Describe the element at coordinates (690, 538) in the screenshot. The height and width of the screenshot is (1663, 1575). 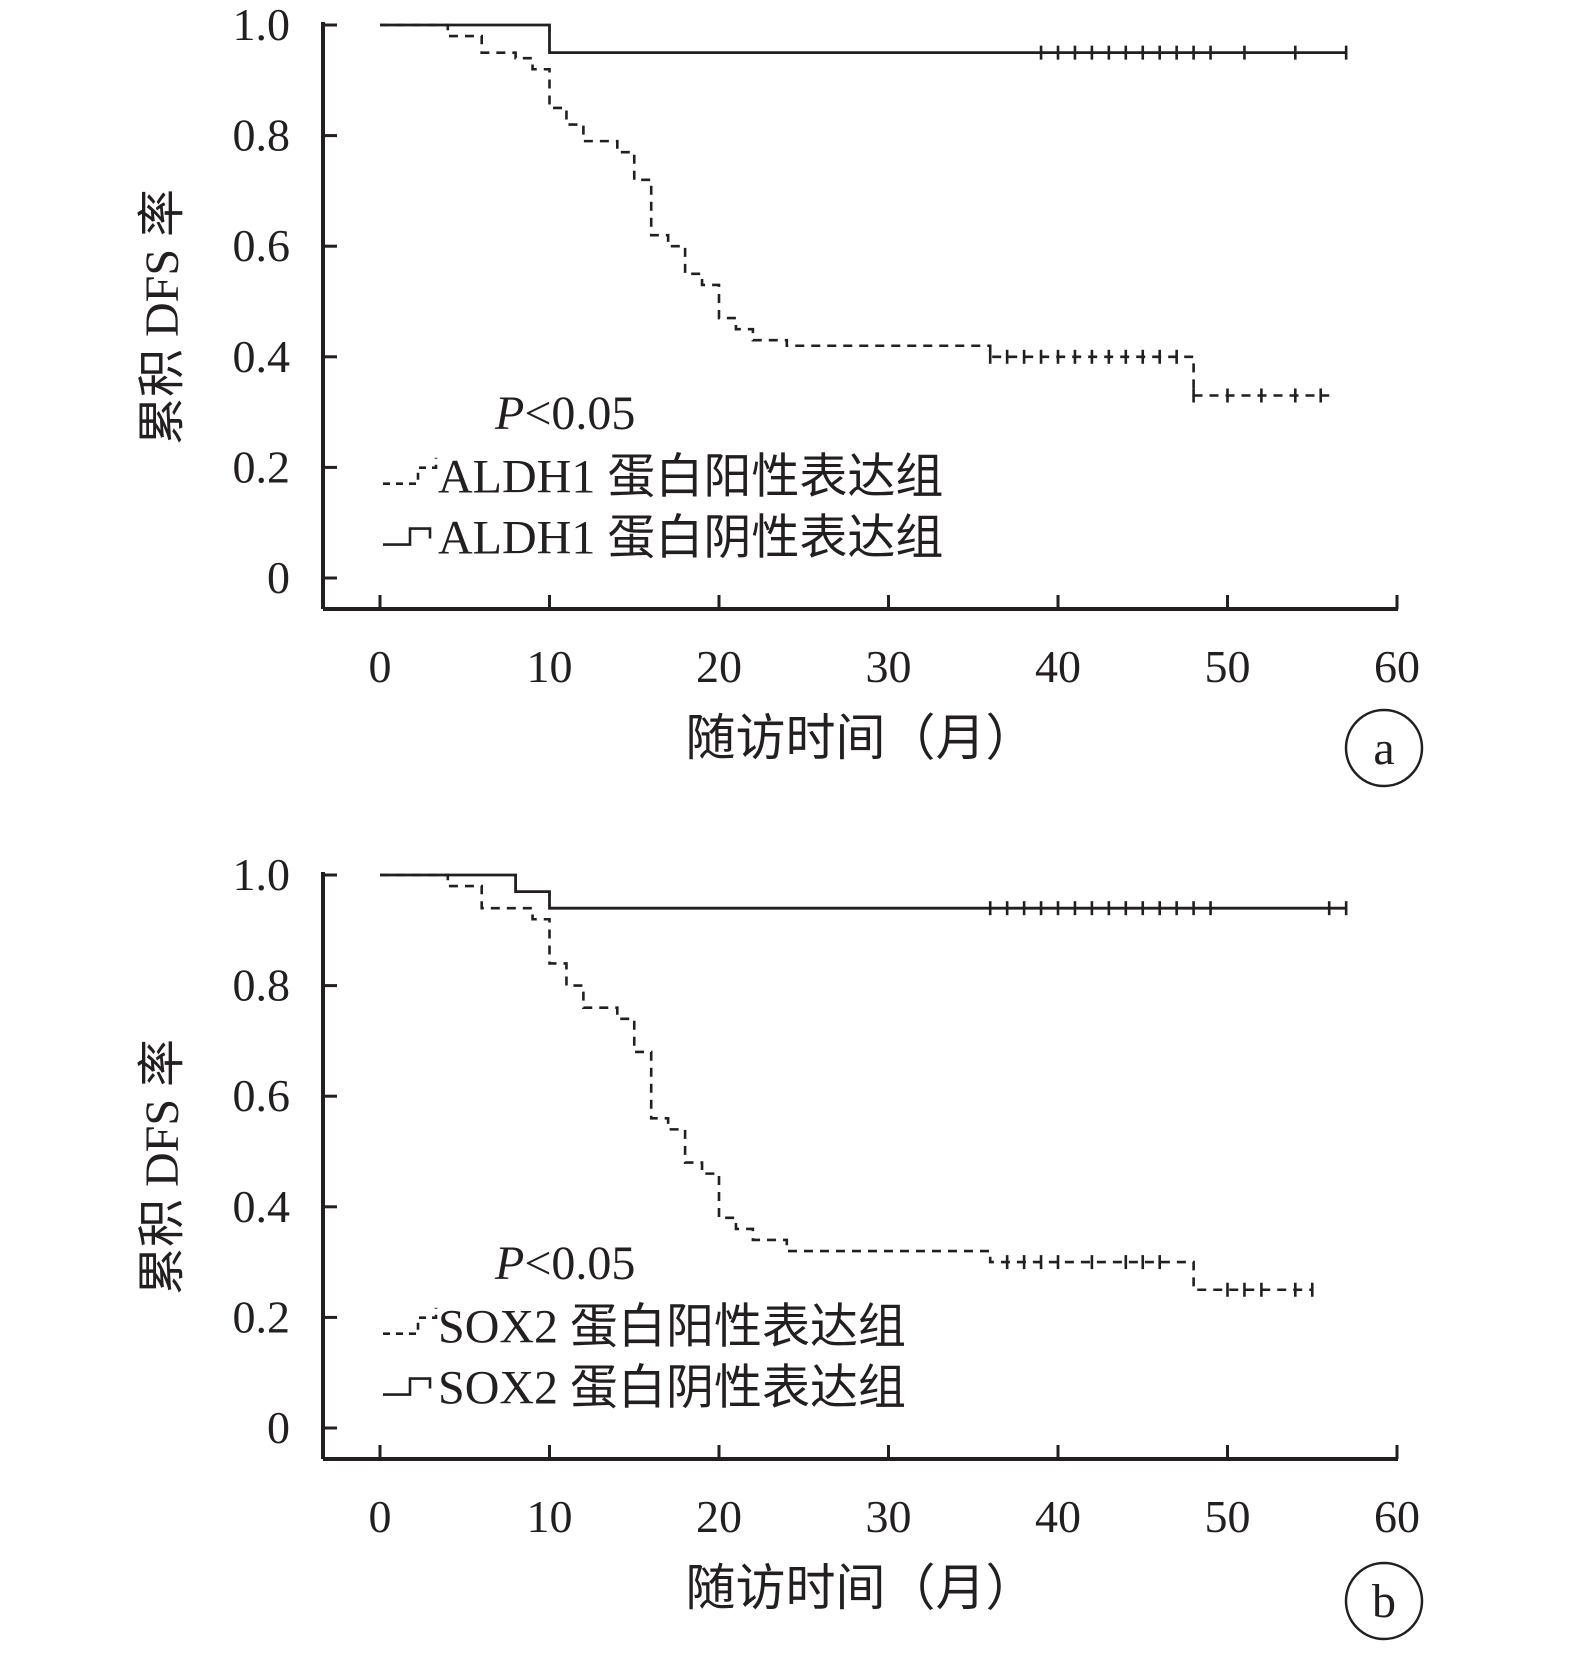
I see `legend-label: ALDH1 蛋白阴性表达组` at that location.